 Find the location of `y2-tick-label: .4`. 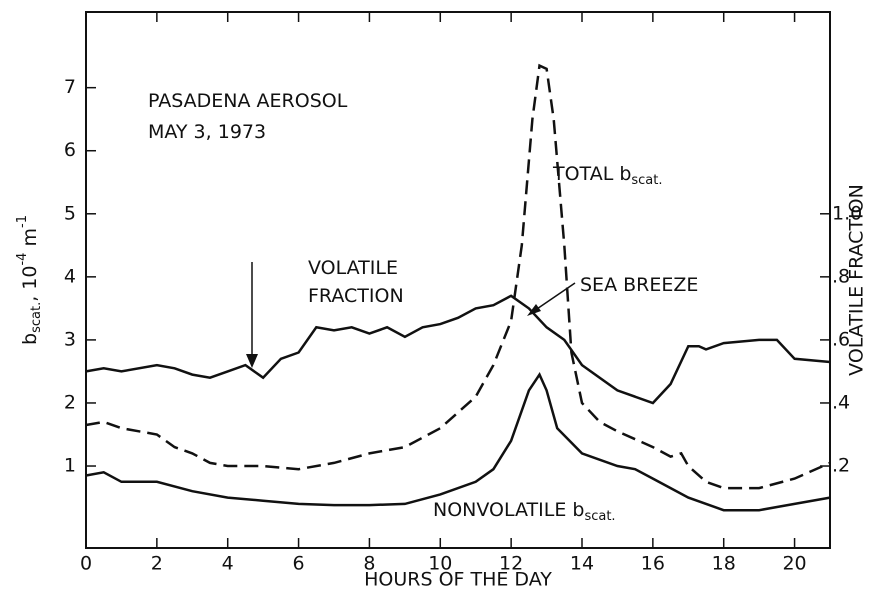

y2-tick-label: .4 is located at coordinates (841, 402).